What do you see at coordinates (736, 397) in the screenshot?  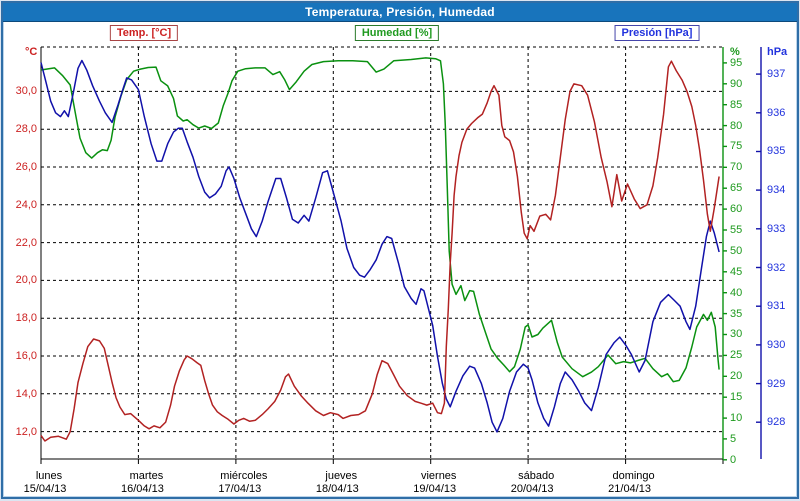 I see `humidity-tick-label: 15` at bounding box center [736, 397].